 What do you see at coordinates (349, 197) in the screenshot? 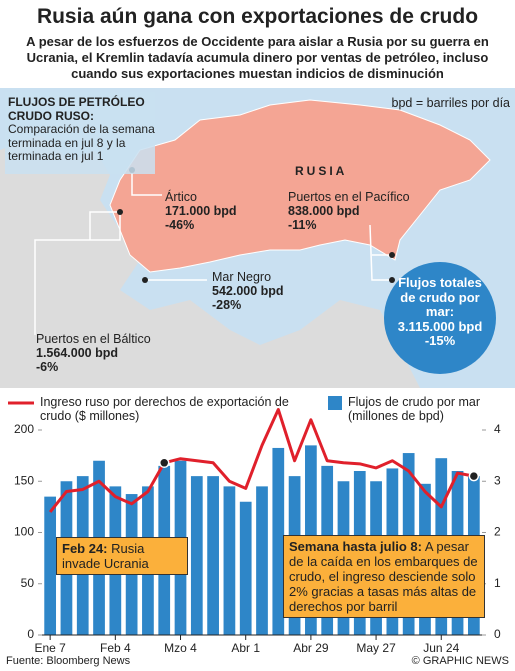
I see `port-name: Puertos en el Pacífico` at bounding box center [349, 197].